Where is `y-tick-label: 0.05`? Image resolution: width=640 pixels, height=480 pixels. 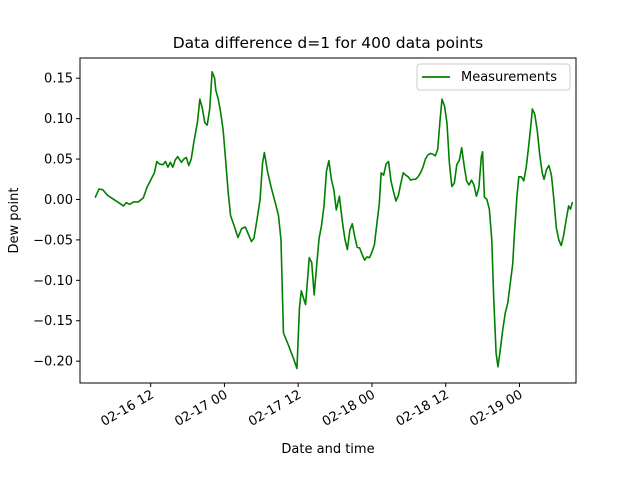 y-tick-label: 0.05 is located at coordinates (58, 160).